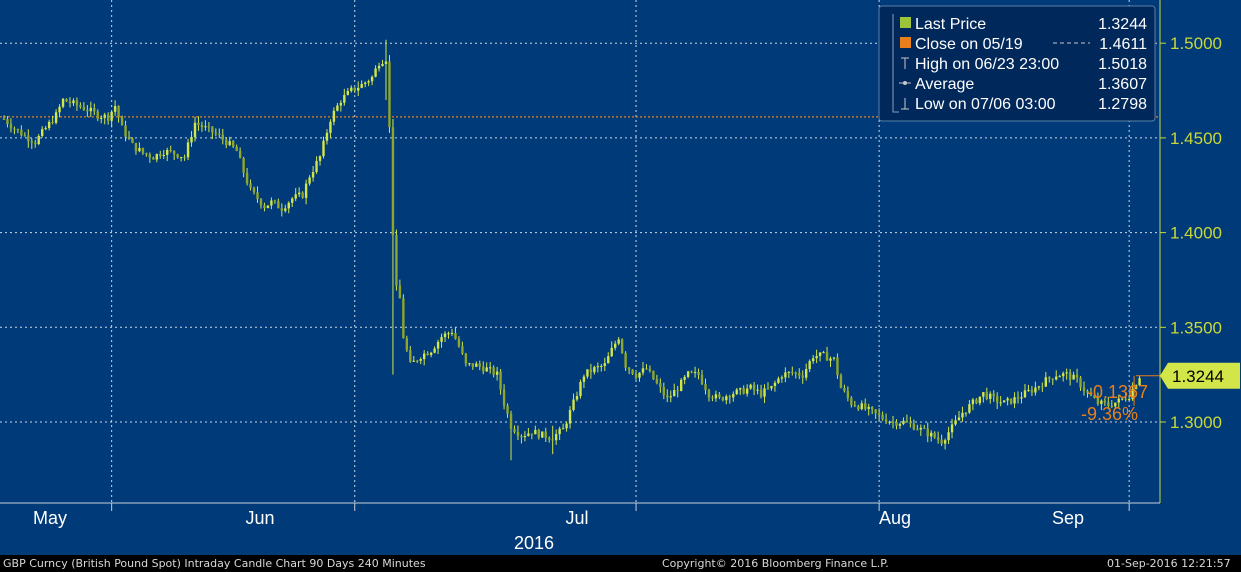  I want to click on legend-bracket, so click(895, 63).